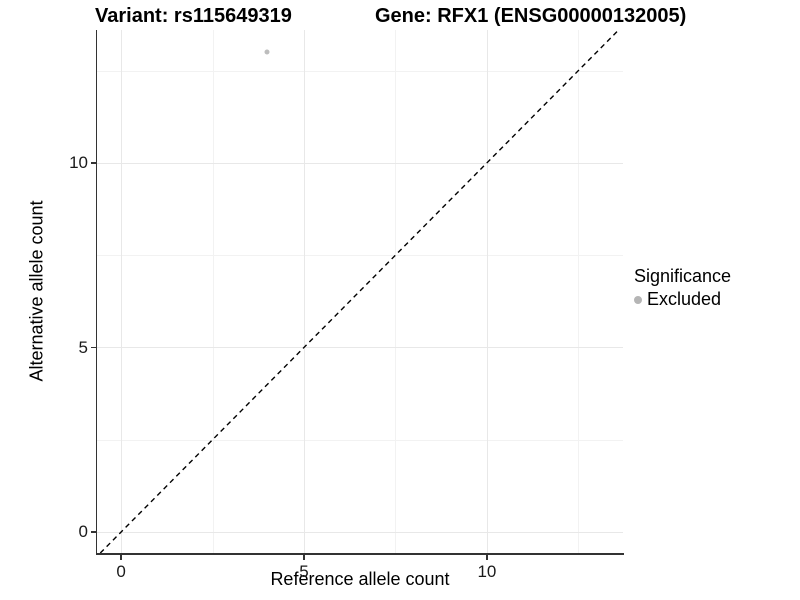 This screenshot has height=600, width=800. Describe the element at coordinates (121, 571) in the screenshot. I see `x-tick-label: 0` at that location.